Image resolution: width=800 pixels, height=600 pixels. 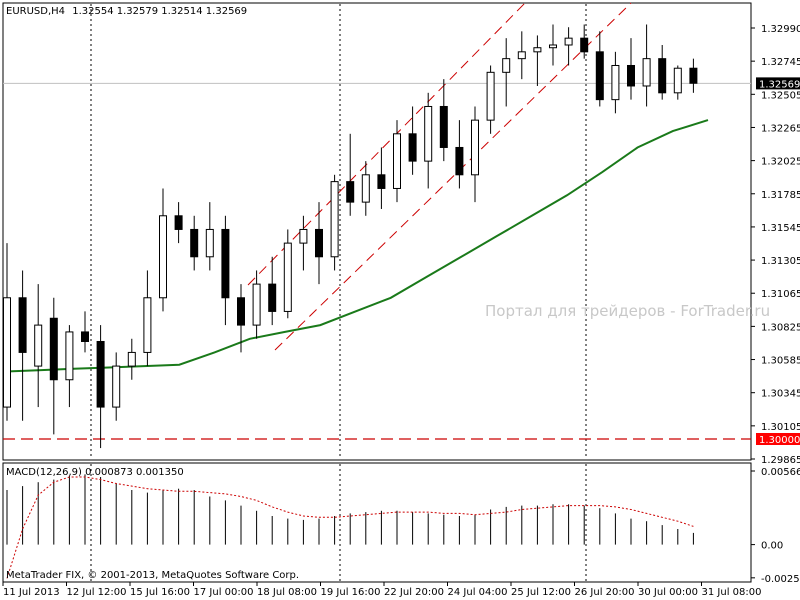 What do you see at coordinates (780, 327) in the screenshot?
I see `price-tick-label: 1.30825` at bounding box center [780, 327].